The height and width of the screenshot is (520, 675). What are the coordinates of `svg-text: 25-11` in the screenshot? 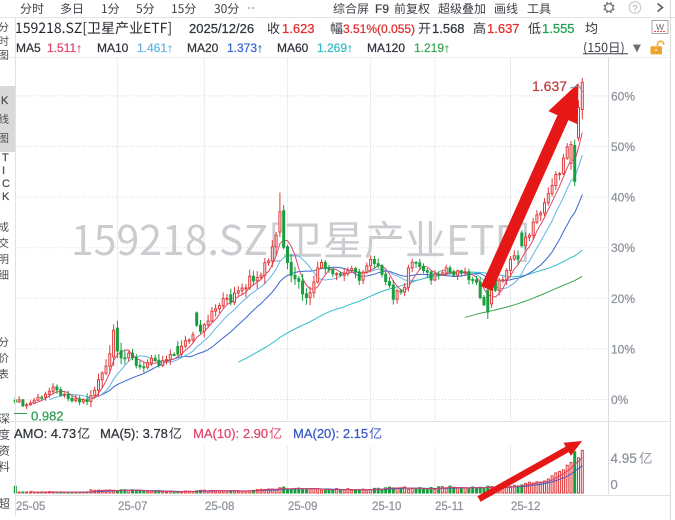 It's located at (449, 507).